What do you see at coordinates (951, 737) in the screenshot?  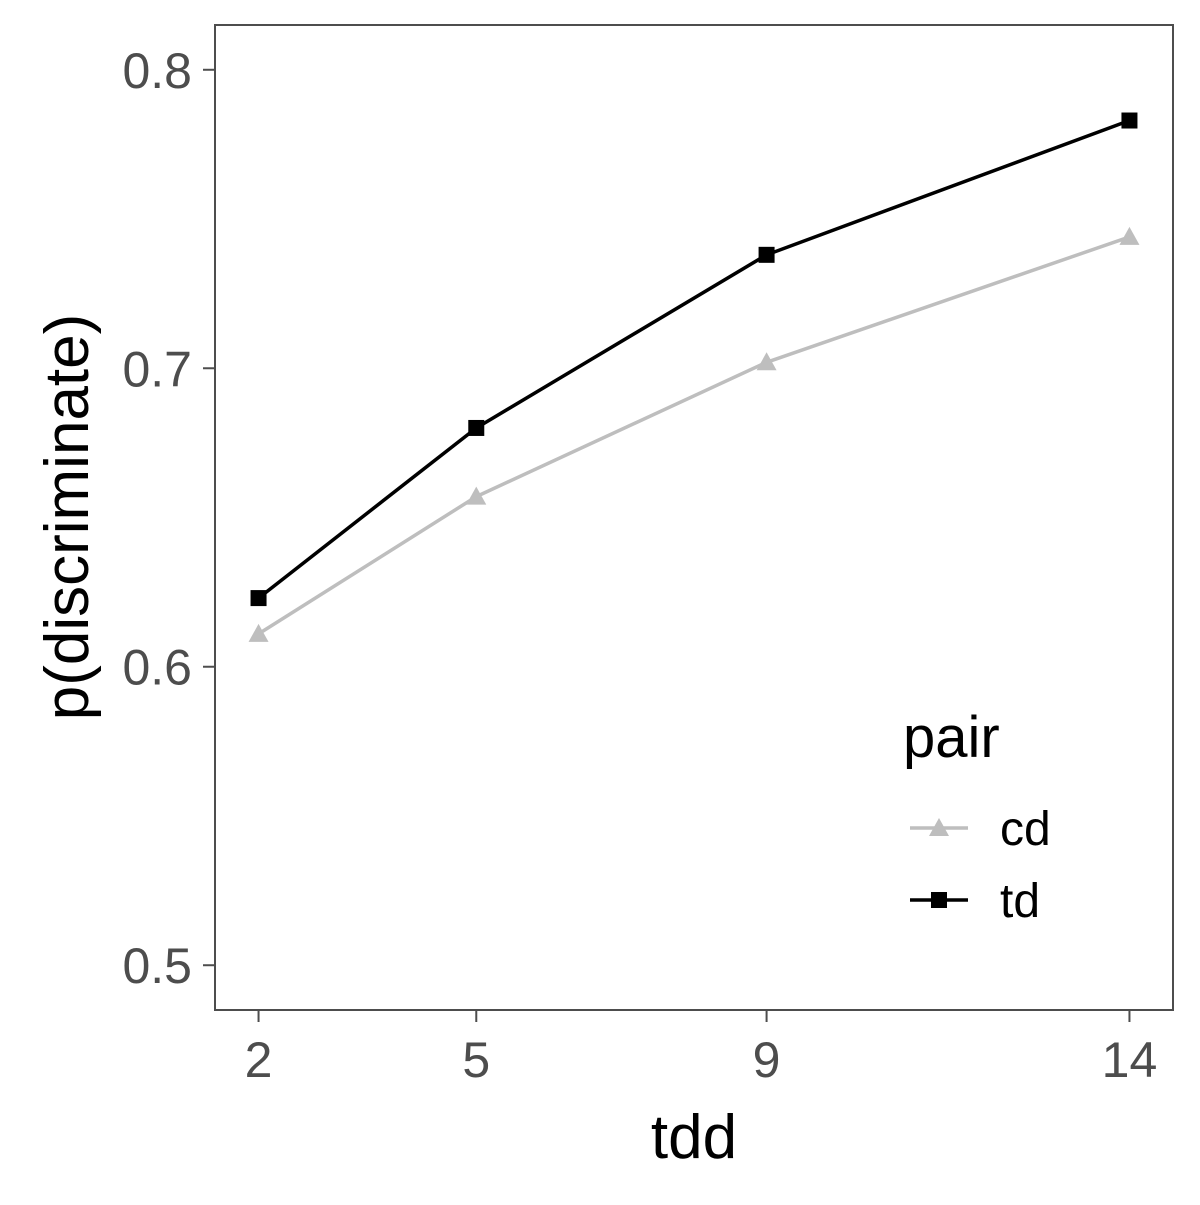 I see `legend-title: pair` at bounding box center [951, 737].